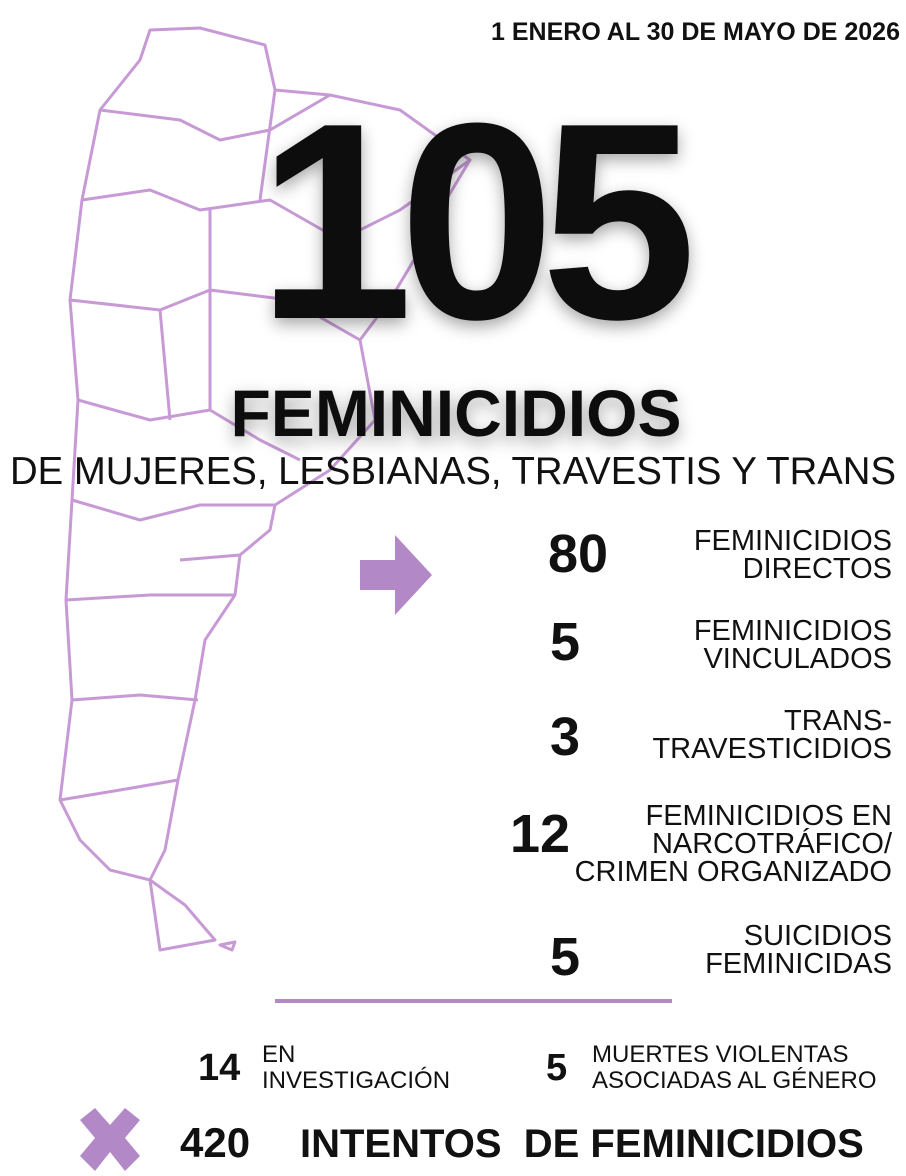 This screenshot has height=1176, width=906. What do you see at coordinates (772, 843) in the screenshot?
I see `count-label: NARCOTRÁFICO/` at bounding box center [772, 843].